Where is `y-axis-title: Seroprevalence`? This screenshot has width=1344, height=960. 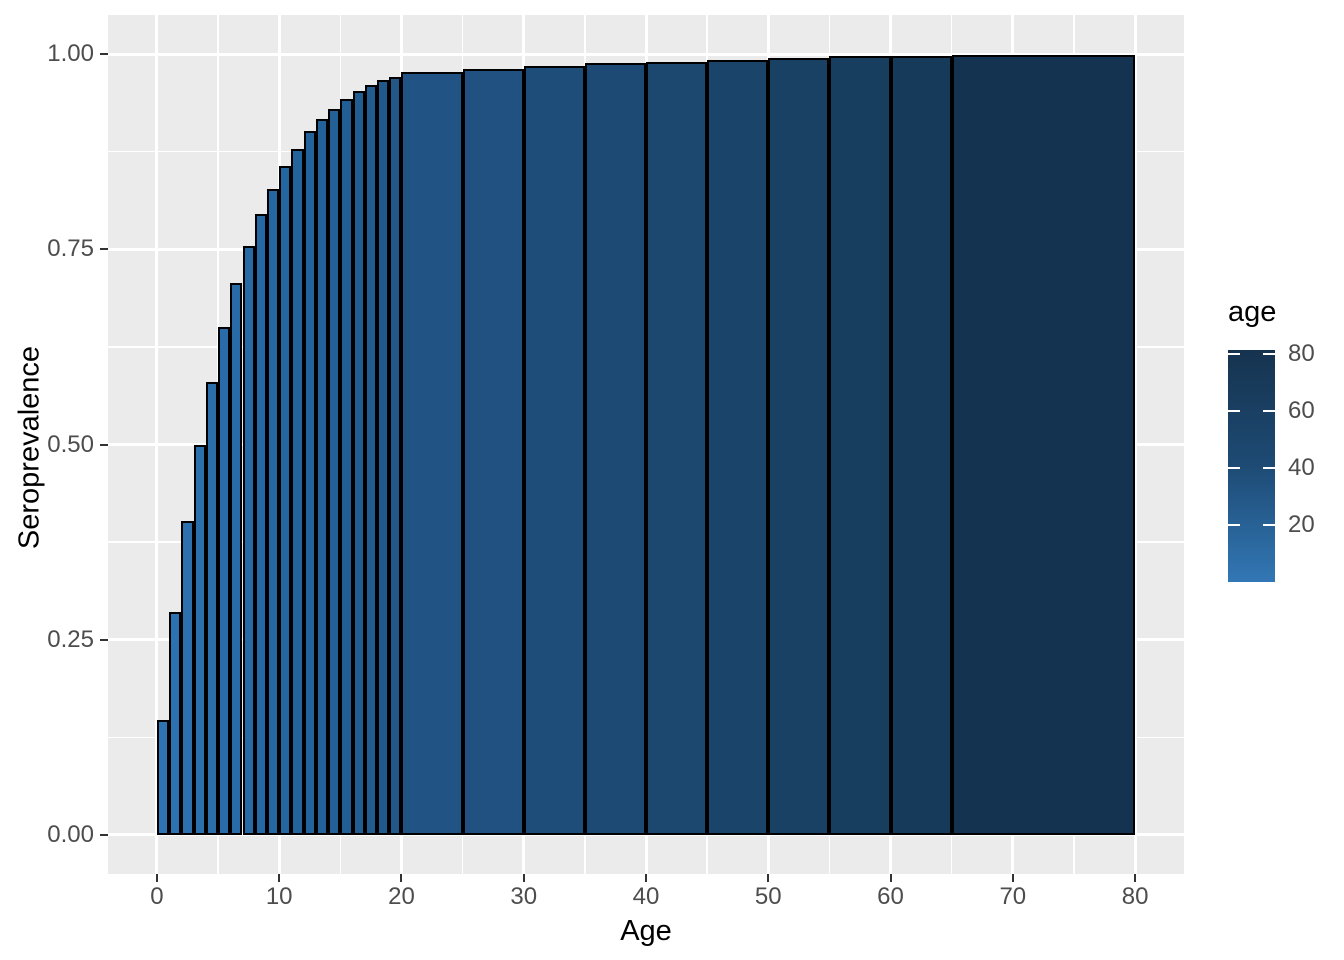
y-axis-title: Seroprevalence is located at coordinates (29, 447).